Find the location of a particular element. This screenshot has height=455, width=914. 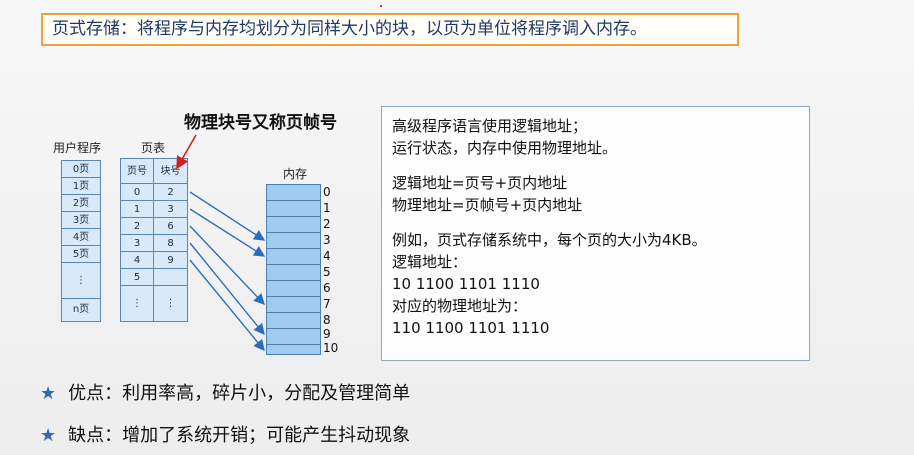

user-page-cell: 4页 is located at coordinates (81, 237).